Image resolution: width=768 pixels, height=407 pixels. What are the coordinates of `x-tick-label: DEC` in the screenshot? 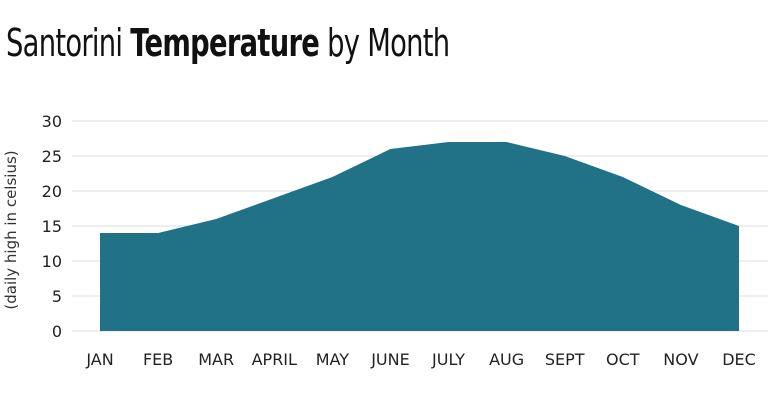 It's located at (739, 359).